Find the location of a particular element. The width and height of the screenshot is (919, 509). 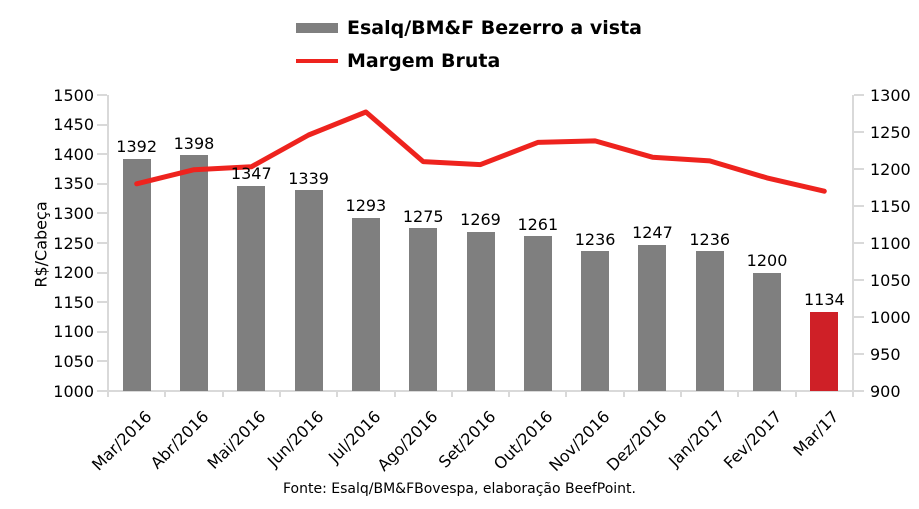

bar-Nov/2016 is located at coordinates (595, 321).